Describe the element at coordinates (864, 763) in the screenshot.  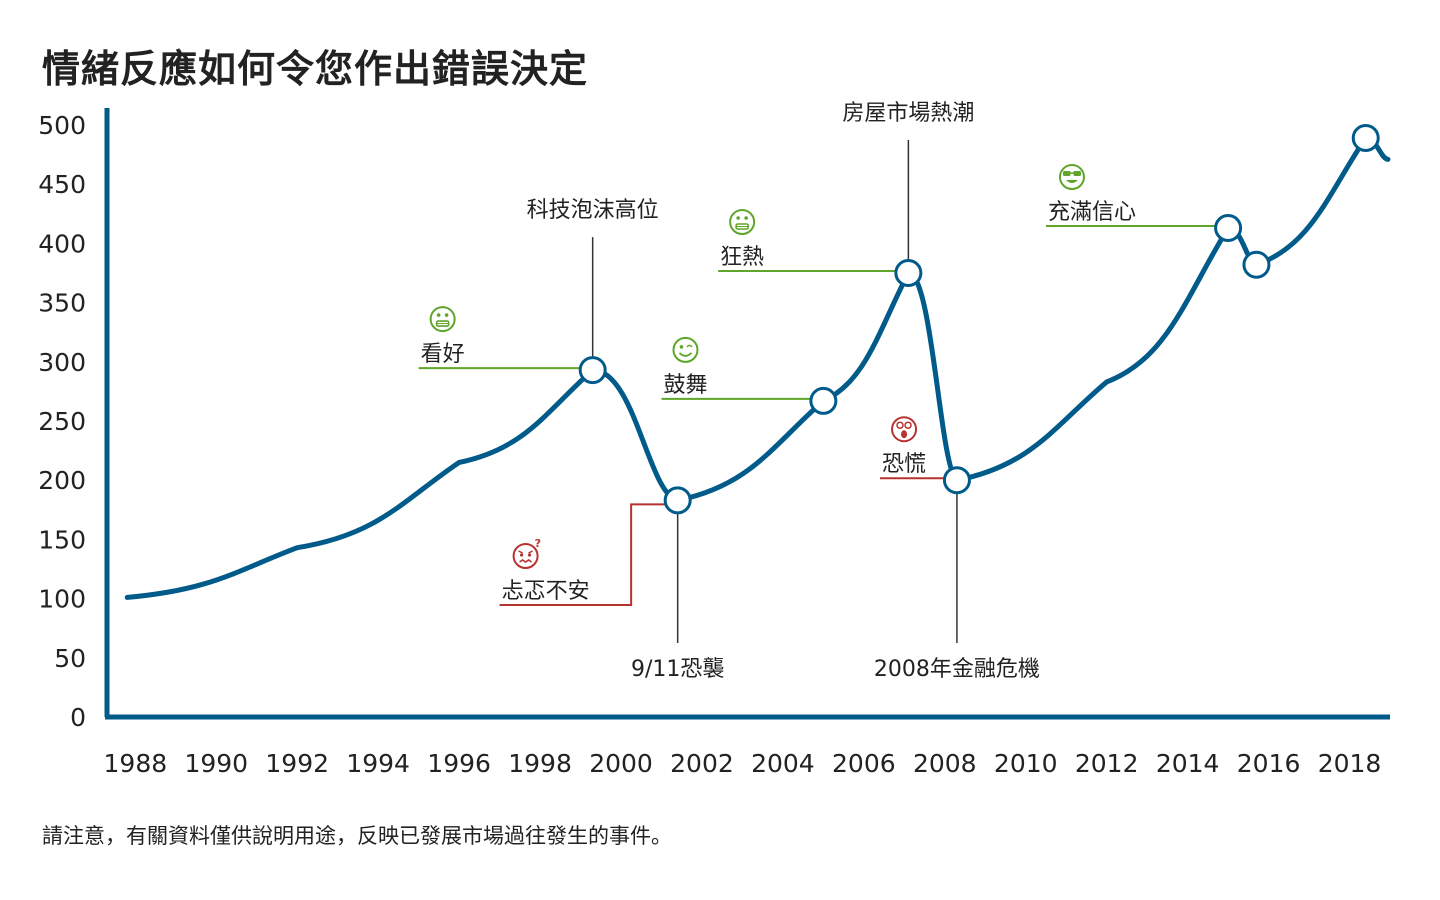
I see `x-tick-label: 2006` at that location.